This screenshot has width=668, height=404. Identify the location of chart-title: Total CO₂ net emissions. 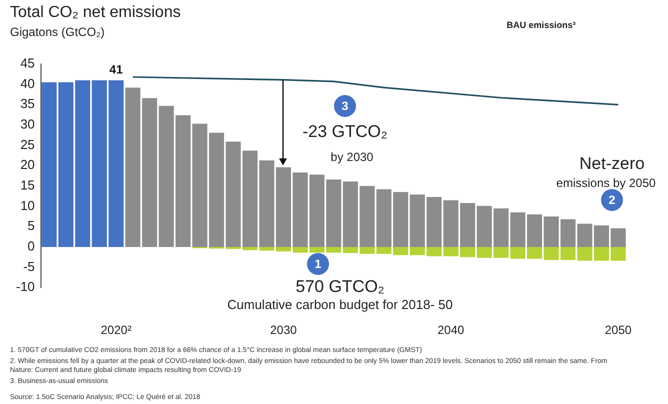
(95, 13).